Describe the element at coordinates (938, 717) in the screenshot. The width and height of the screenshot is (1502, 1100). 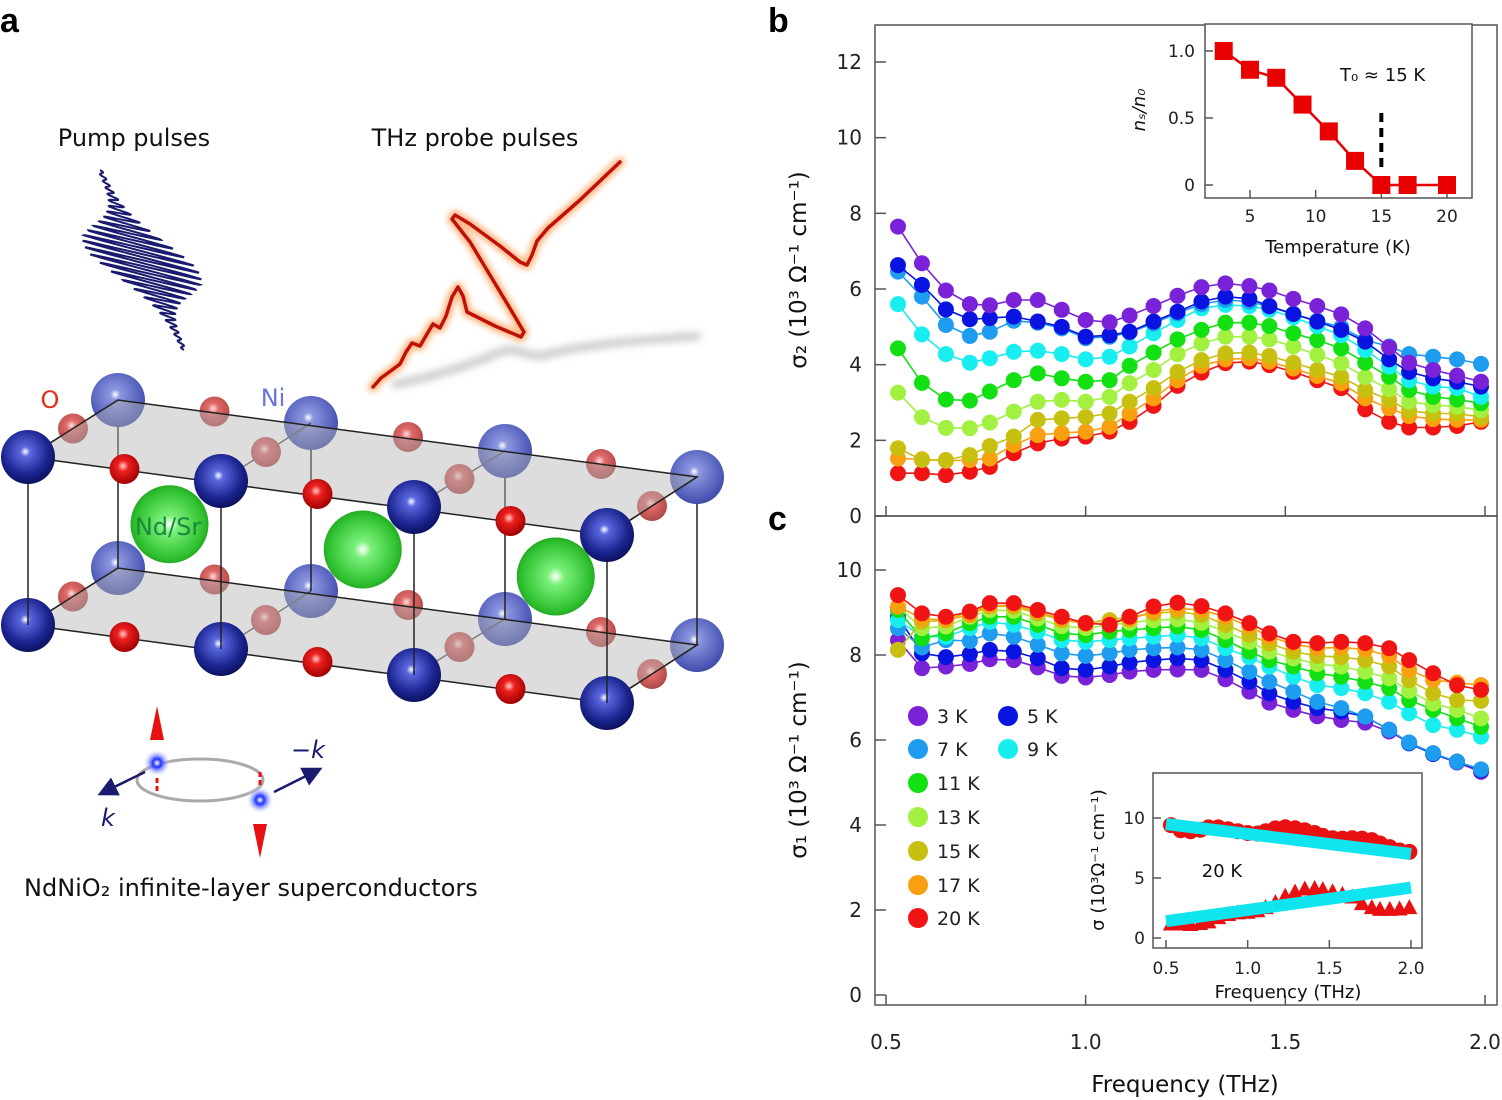
I see `legend-item: 3 K` at that location.